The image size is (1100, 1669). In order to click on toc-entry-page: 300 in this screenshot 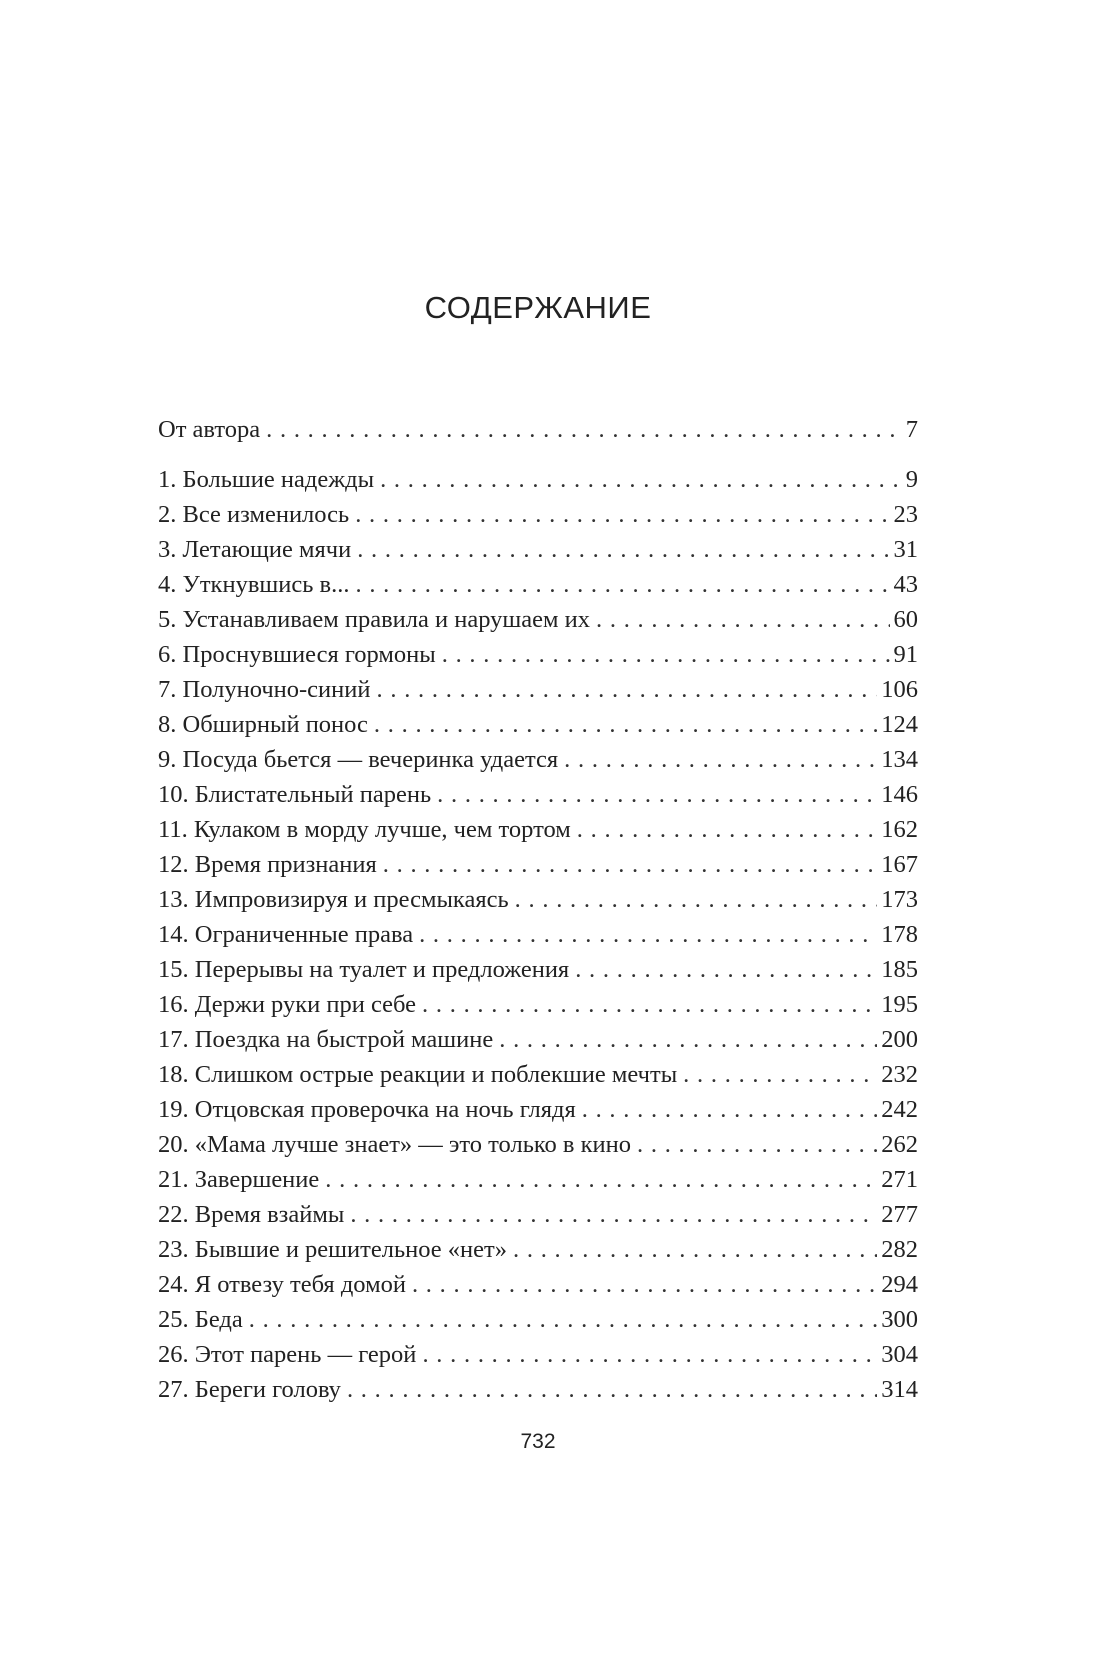, I will do `click(899, 1319)`.